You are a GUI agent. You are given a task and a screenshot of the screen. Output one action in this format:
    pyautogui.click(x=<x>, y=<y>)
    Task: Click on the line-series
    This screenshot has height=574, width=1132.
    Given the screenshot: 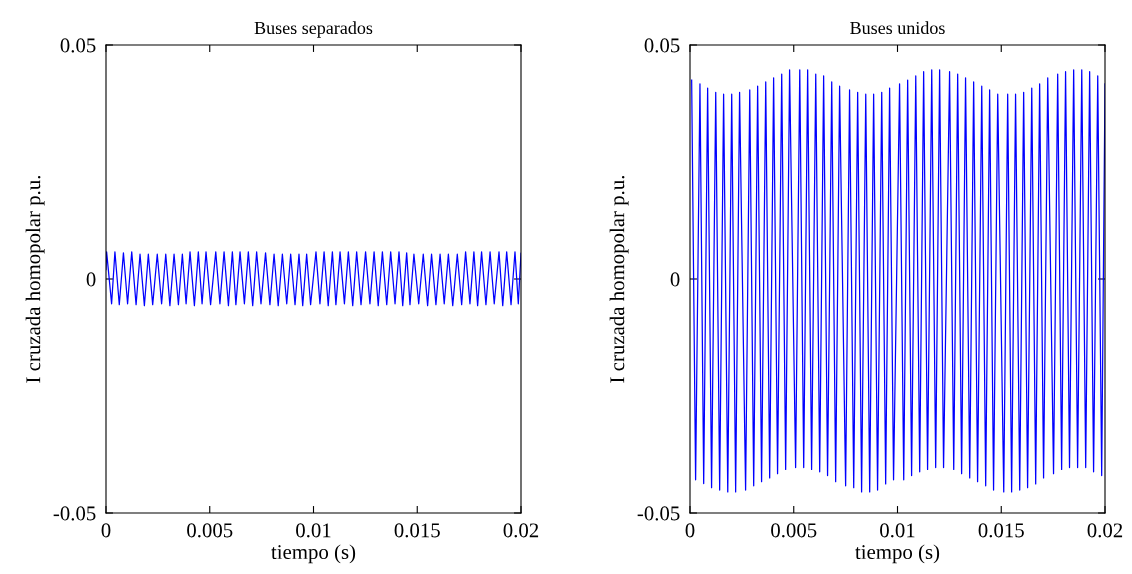 What is the action you would take?
    pyautogui.click(x=313, y=279)
    